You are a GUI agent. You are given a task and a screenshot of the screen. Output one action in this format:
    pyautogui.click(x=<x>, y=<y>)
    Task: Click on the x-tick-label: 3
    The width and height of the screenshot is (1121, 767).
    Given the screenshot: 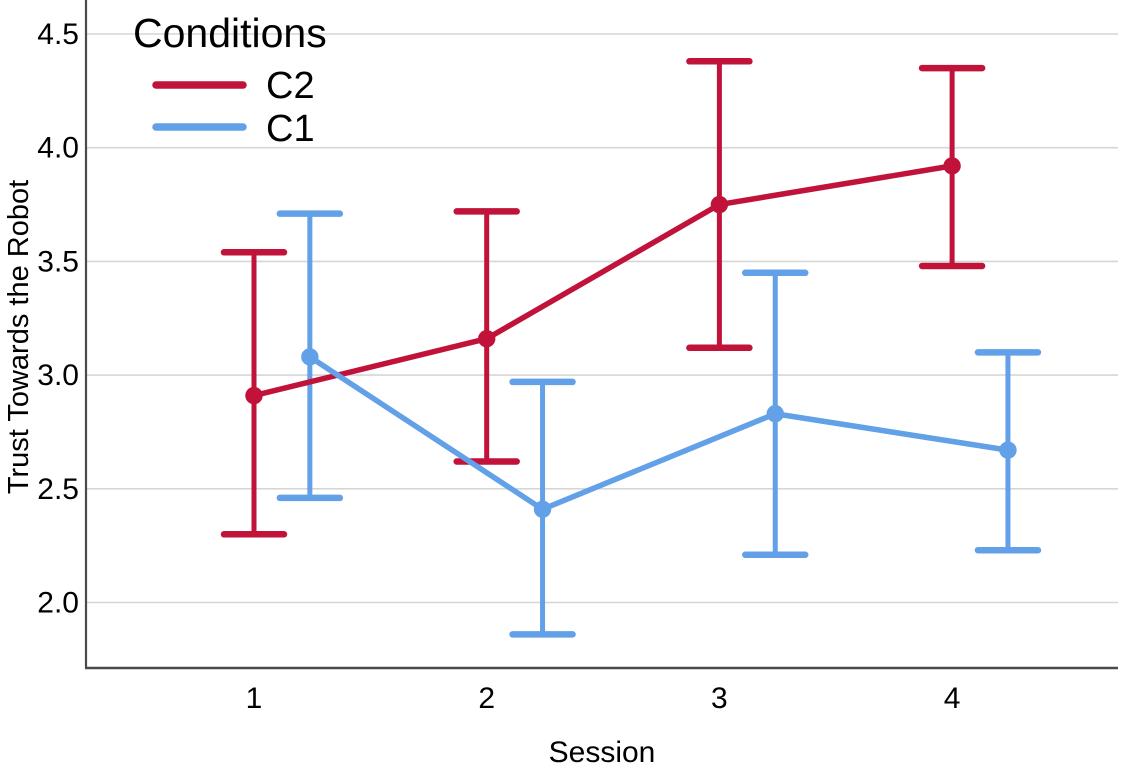 What is the action you would take?
    pyautogui.click(x=719, y=698)
    